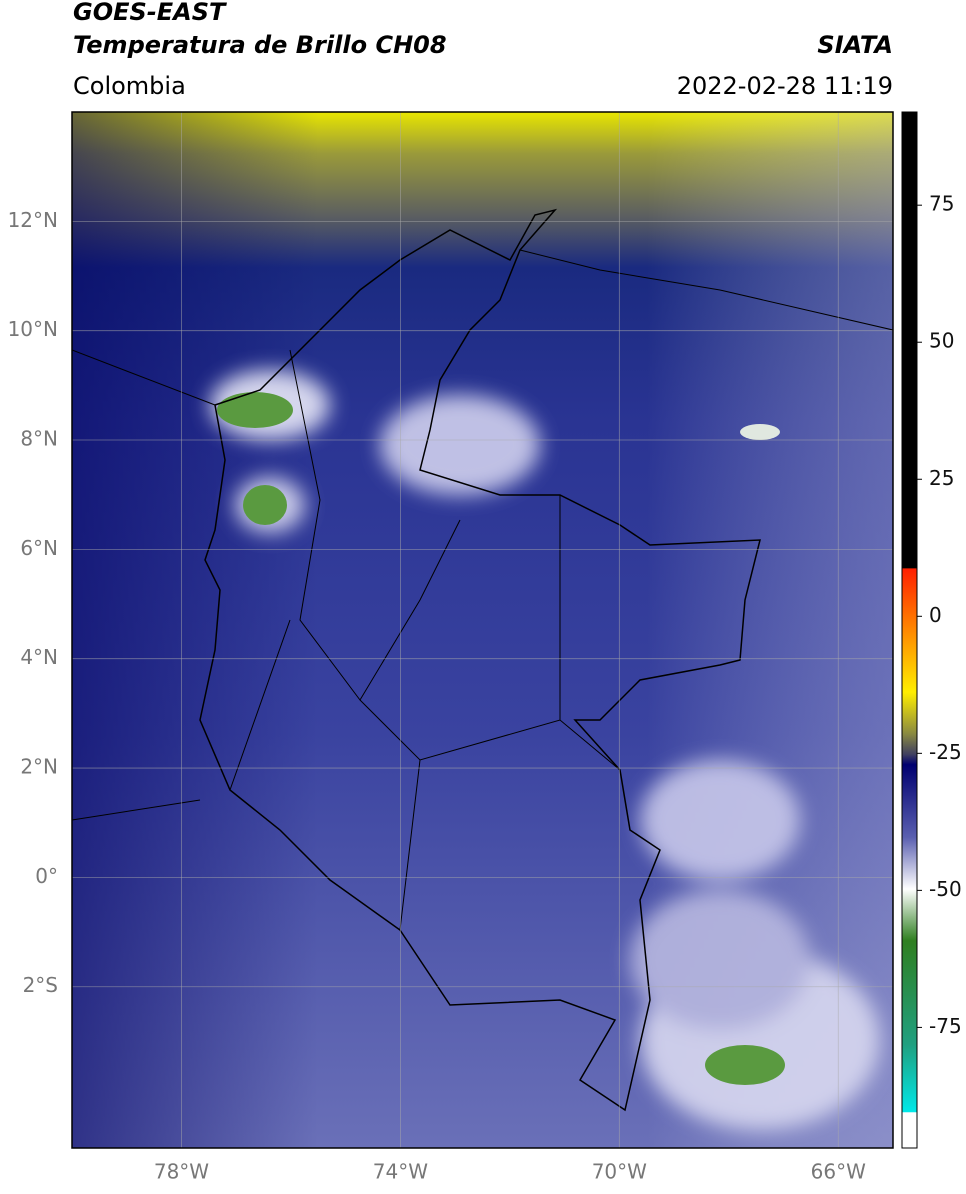 The width and height of the screenshot is (966, 1194). Describe the element at coordinates (909, 630) in the screenshot. I see `colorbar` at that location.